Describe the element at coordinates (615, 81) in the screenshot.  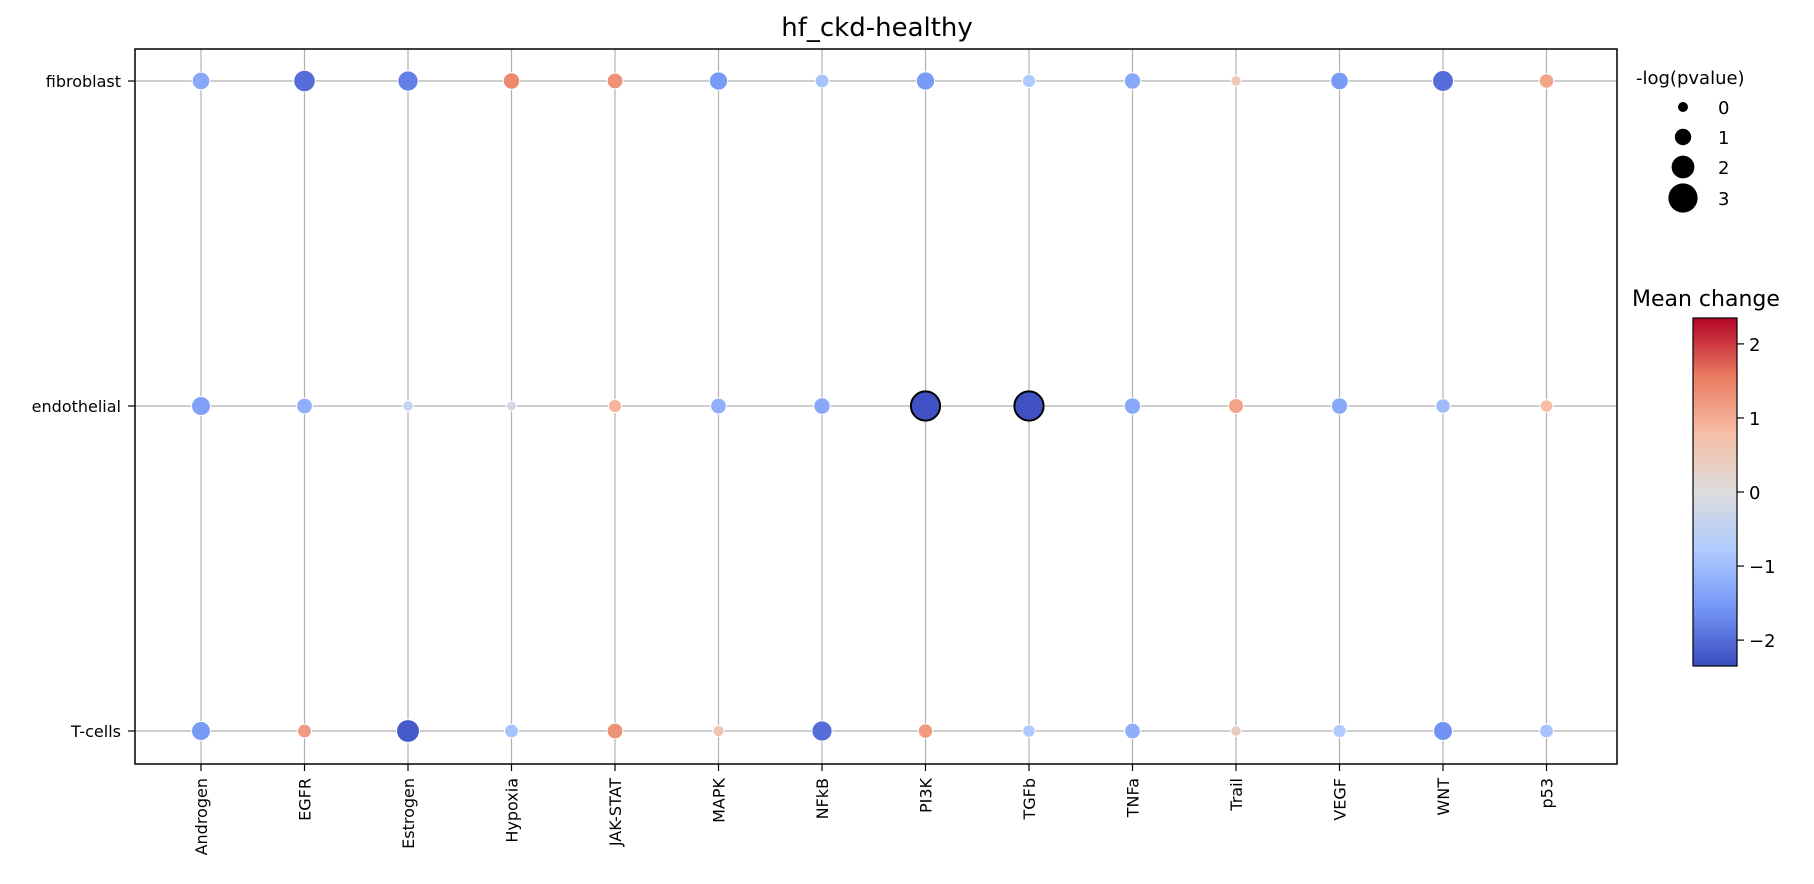
I see `point-fibroblast-jak-stat` at that location.